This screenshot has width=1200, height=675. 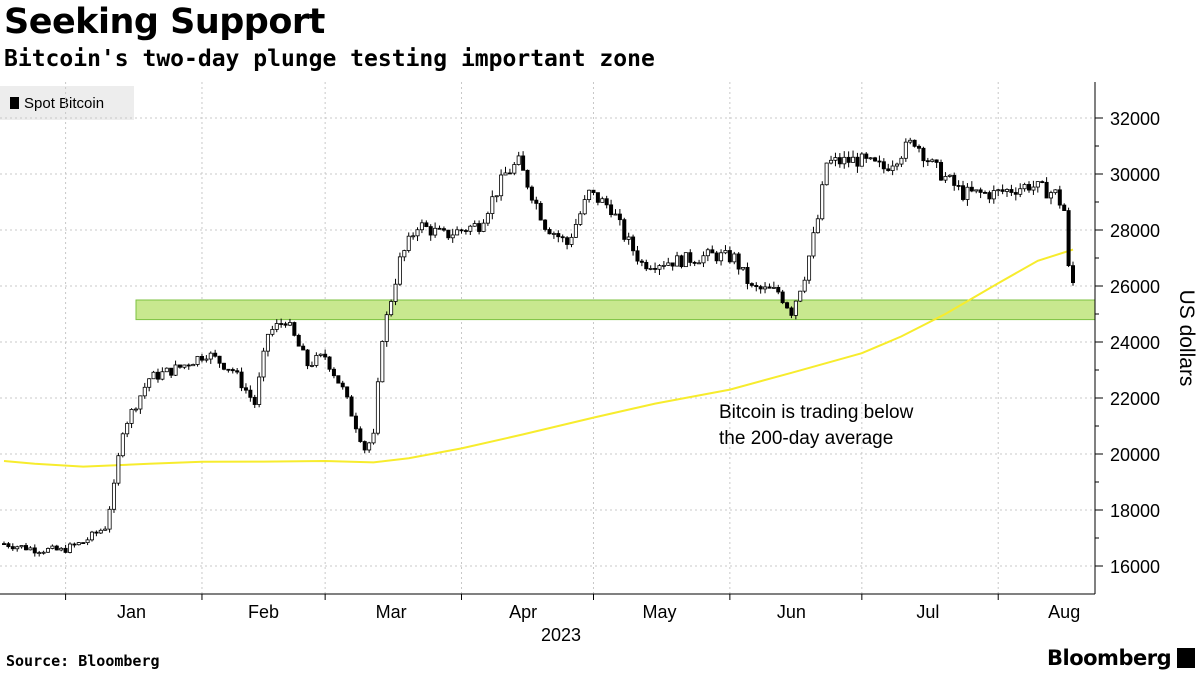 What do you see at coordinates (1135, 511) in the screenshot?
I see `y-tick-label: 18000` at bounding box center [1135, 511].